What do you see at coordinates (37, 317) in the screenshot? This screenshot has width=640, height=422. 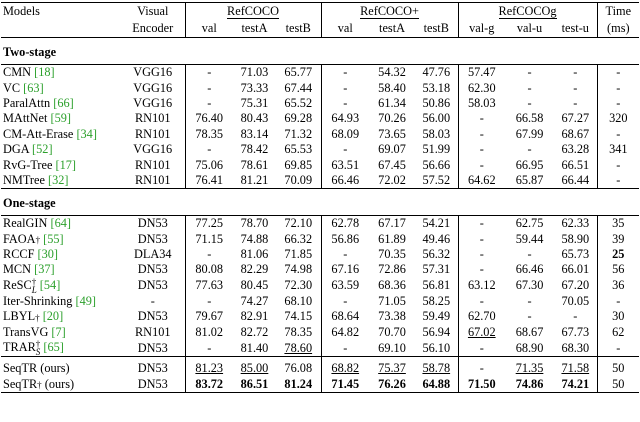 I see `model-marks: †` at bounding box center [37, 317].